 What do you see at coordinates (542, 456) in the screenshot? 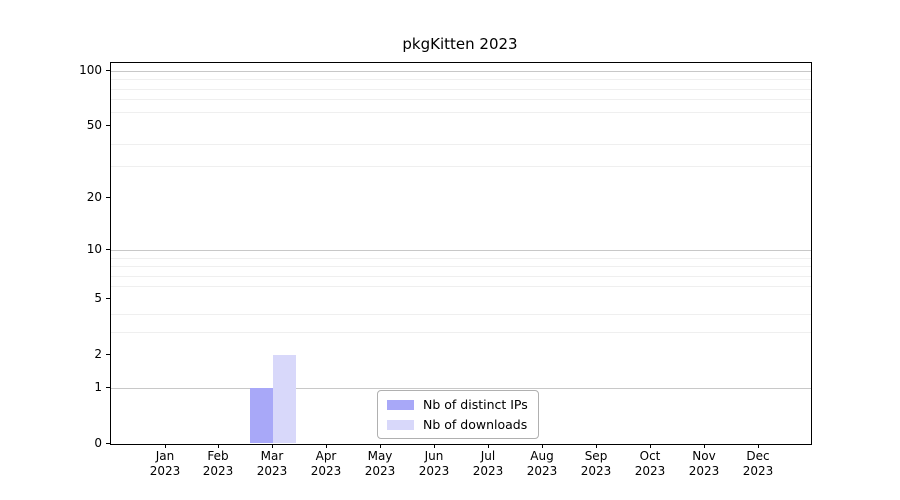
I see `x-tick-month: Aug` at bounding box center [542, 456].